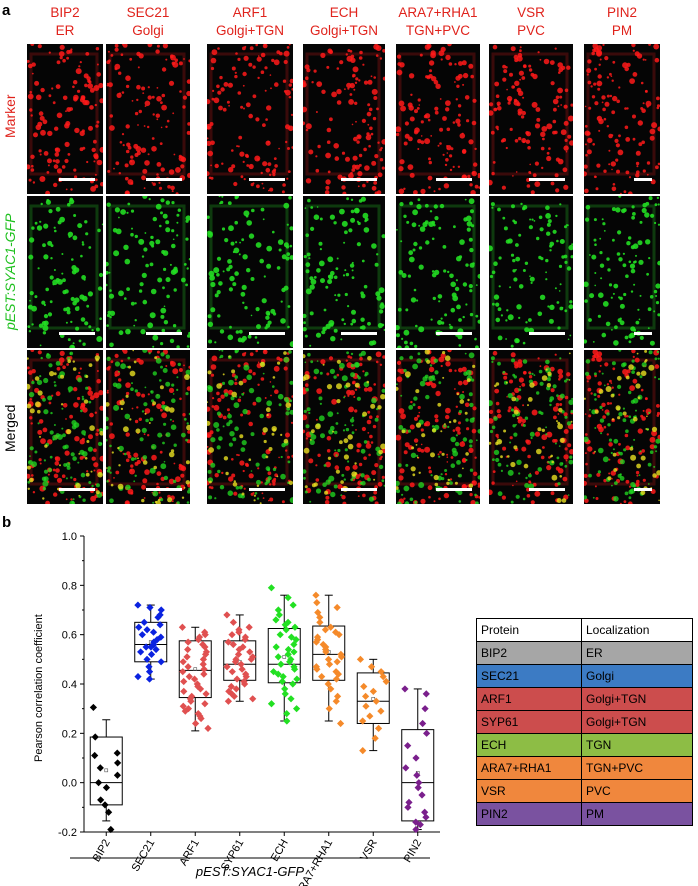 Image resolution: width=698 pixels, height=886 pixels. What do you see at coordinates (438, 30) in the screenshot?
I see `column-localization: TGN+PVC` at bounding box center [438, 30].